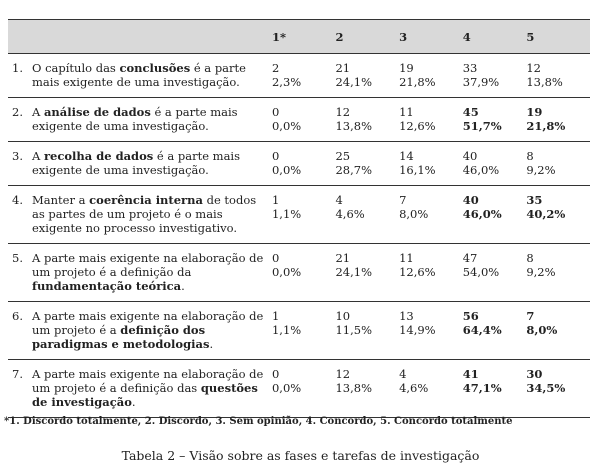  Describe the element at coordinates (146, 200) in the screenshot. I see `statement-emphasis: coerência interna` at that location.